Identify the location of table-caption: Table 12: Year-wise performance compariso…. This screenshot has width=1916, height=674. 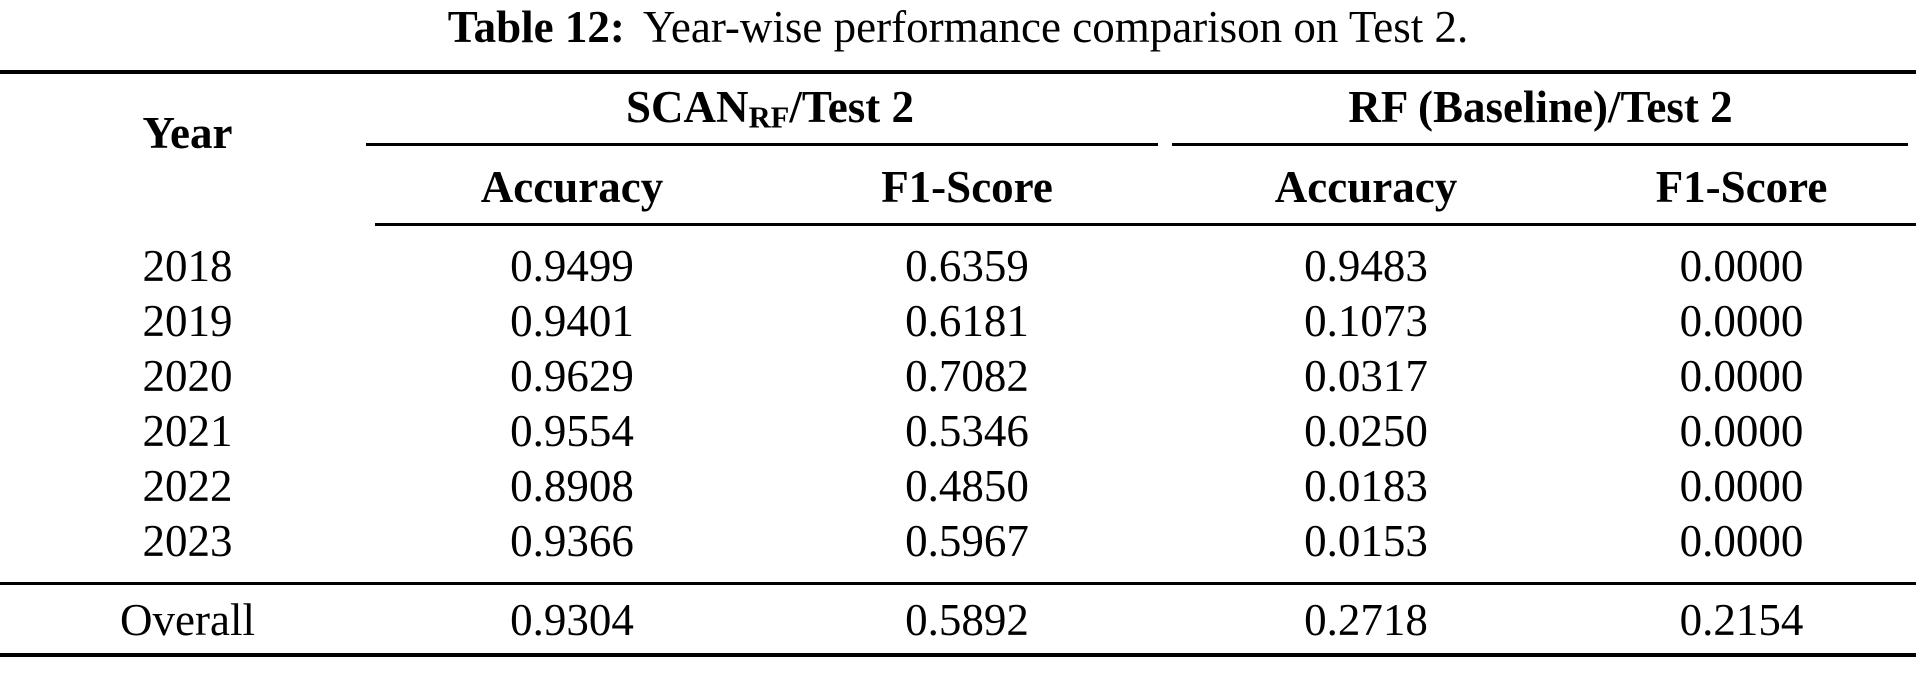
(958, 35).